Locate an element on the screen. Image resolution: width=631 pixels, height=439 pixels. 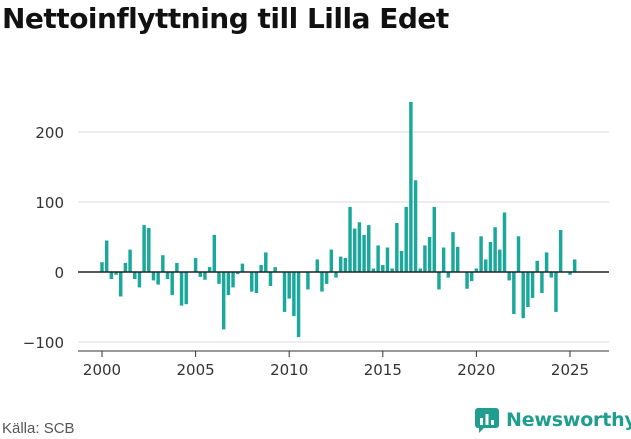
y-tick-label: 0 is located at coordinates (59, 273).